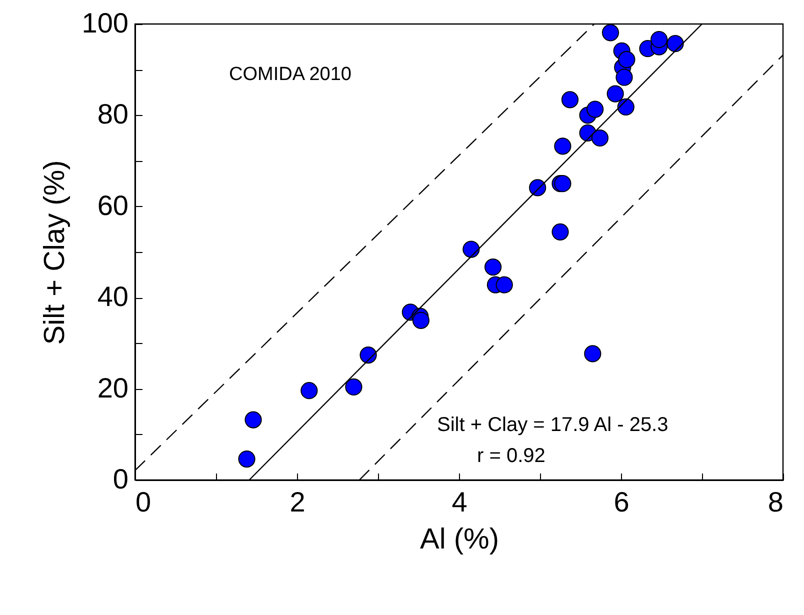 The width and height of the screenshot is (804, 615). I want to click on x-tick-label: 8, so click(776, 502).